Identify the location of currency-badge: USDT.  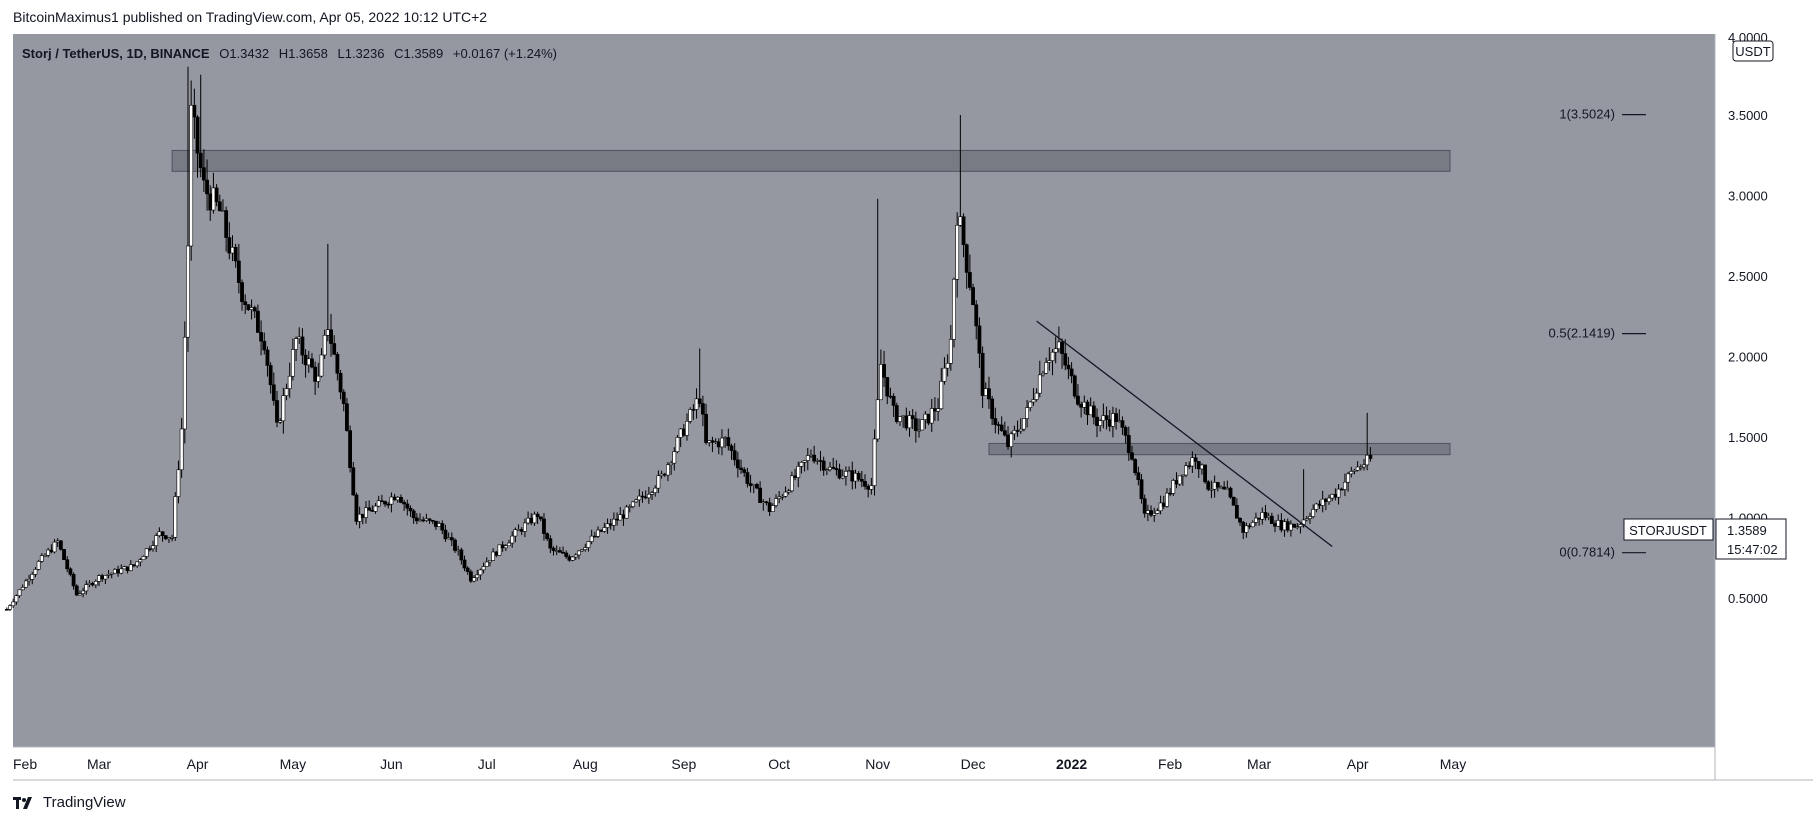
(1753, 51).